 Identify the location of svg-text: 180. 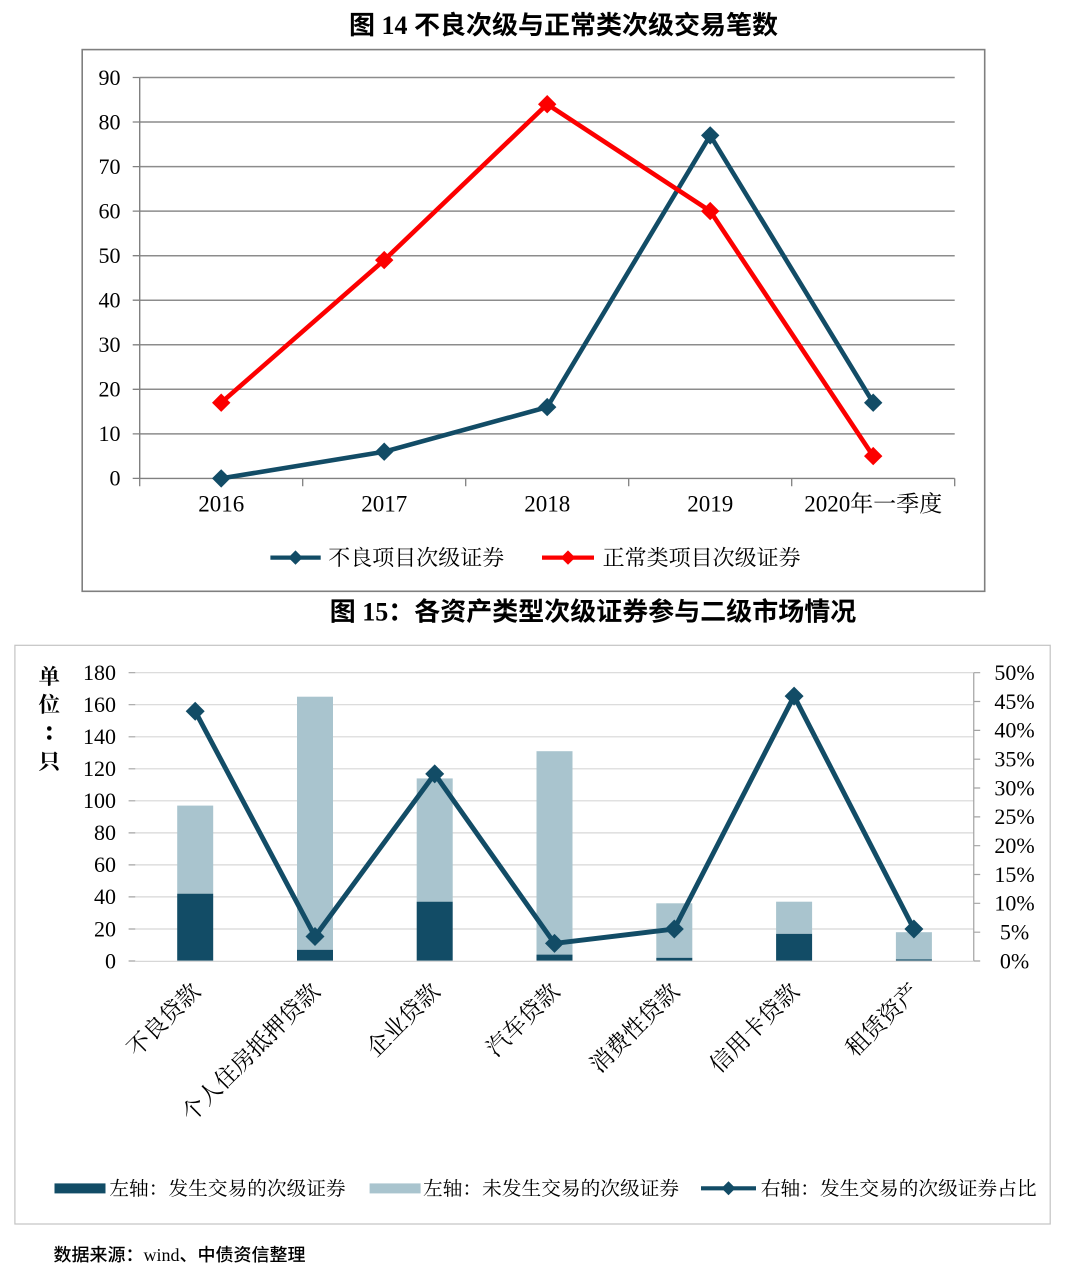
(99, 672).